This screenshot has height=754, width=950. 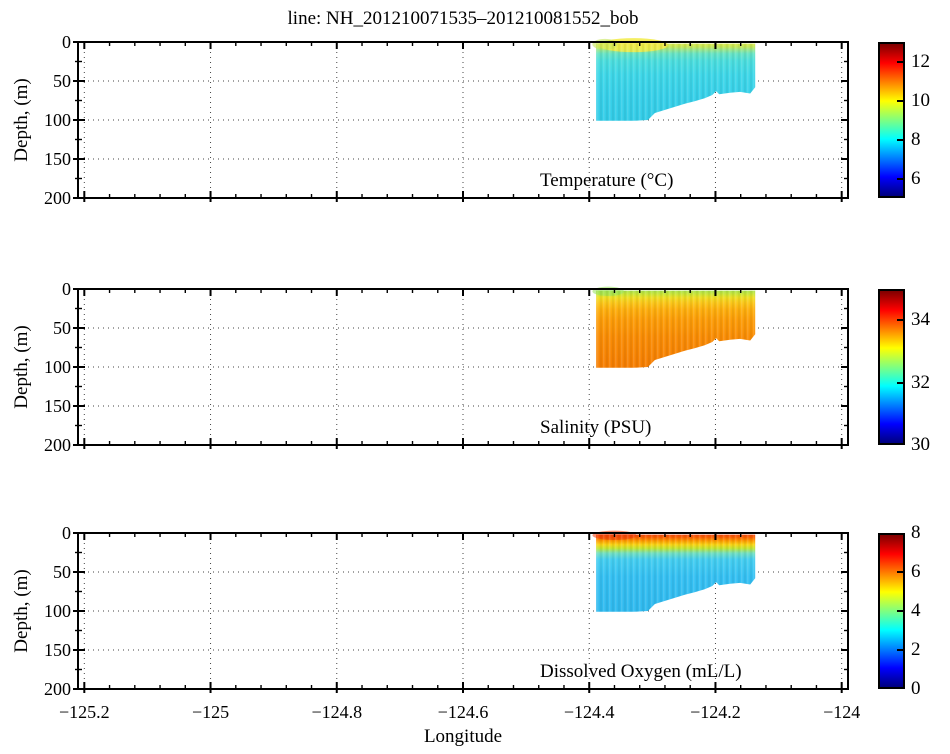 What do you see at coordinates (916, 649) in the screenshot?
I see `colorbar-tick-label: 2` at bounding box center [916, 649].